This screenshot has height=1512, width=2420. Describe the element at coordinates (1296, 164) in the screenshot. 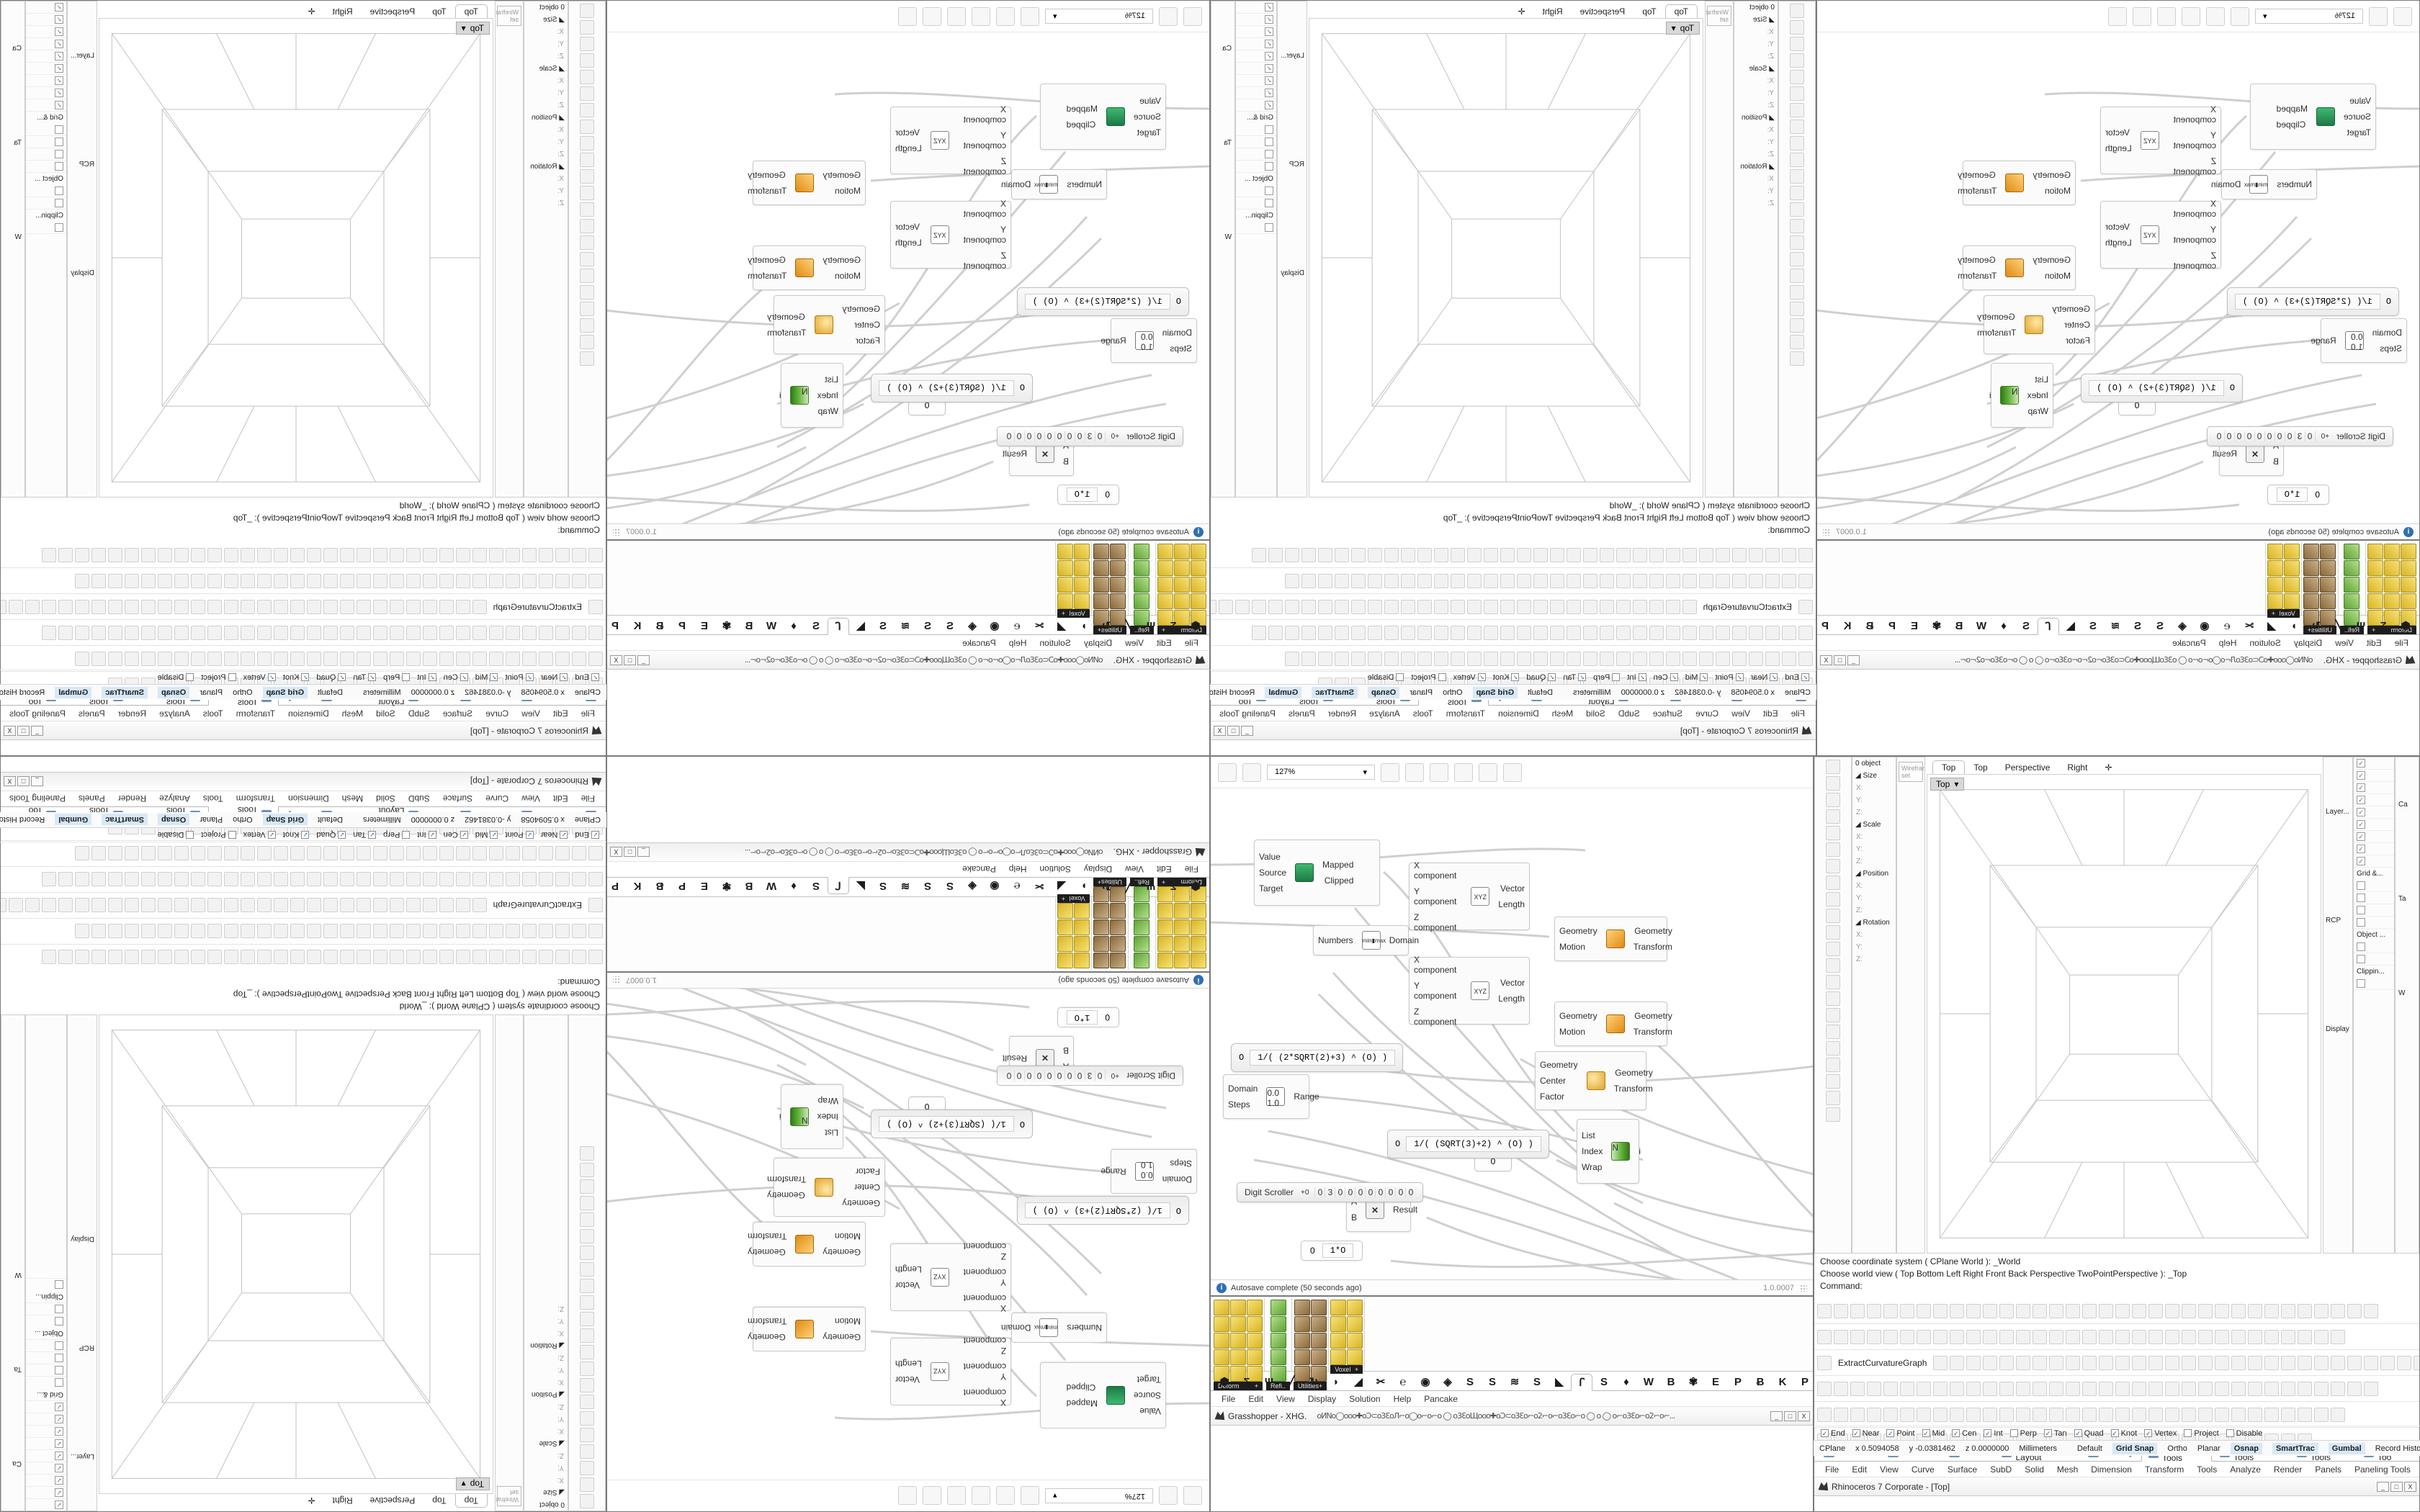

I see `dock-label: RCP` at that location.